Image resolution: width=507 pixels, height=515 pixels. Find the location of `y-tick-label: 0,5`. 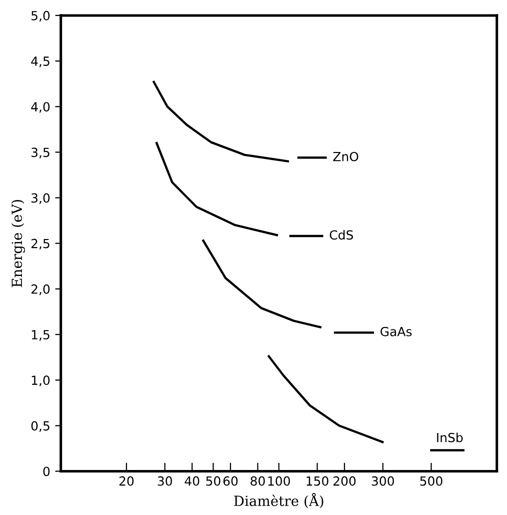

y-tick-label: 0,5 is located at coordinates (40, 426).